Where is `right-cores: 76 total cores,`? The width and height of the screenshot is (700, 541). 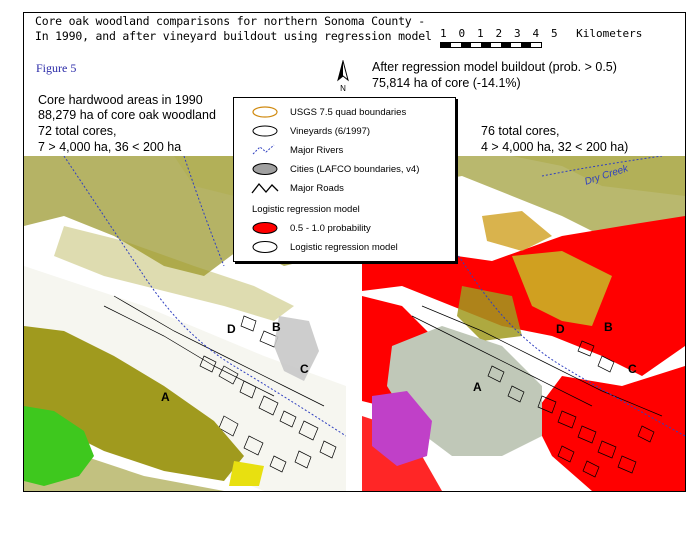 right-cores: 76 total cores, is located at coordinates (520, 131).